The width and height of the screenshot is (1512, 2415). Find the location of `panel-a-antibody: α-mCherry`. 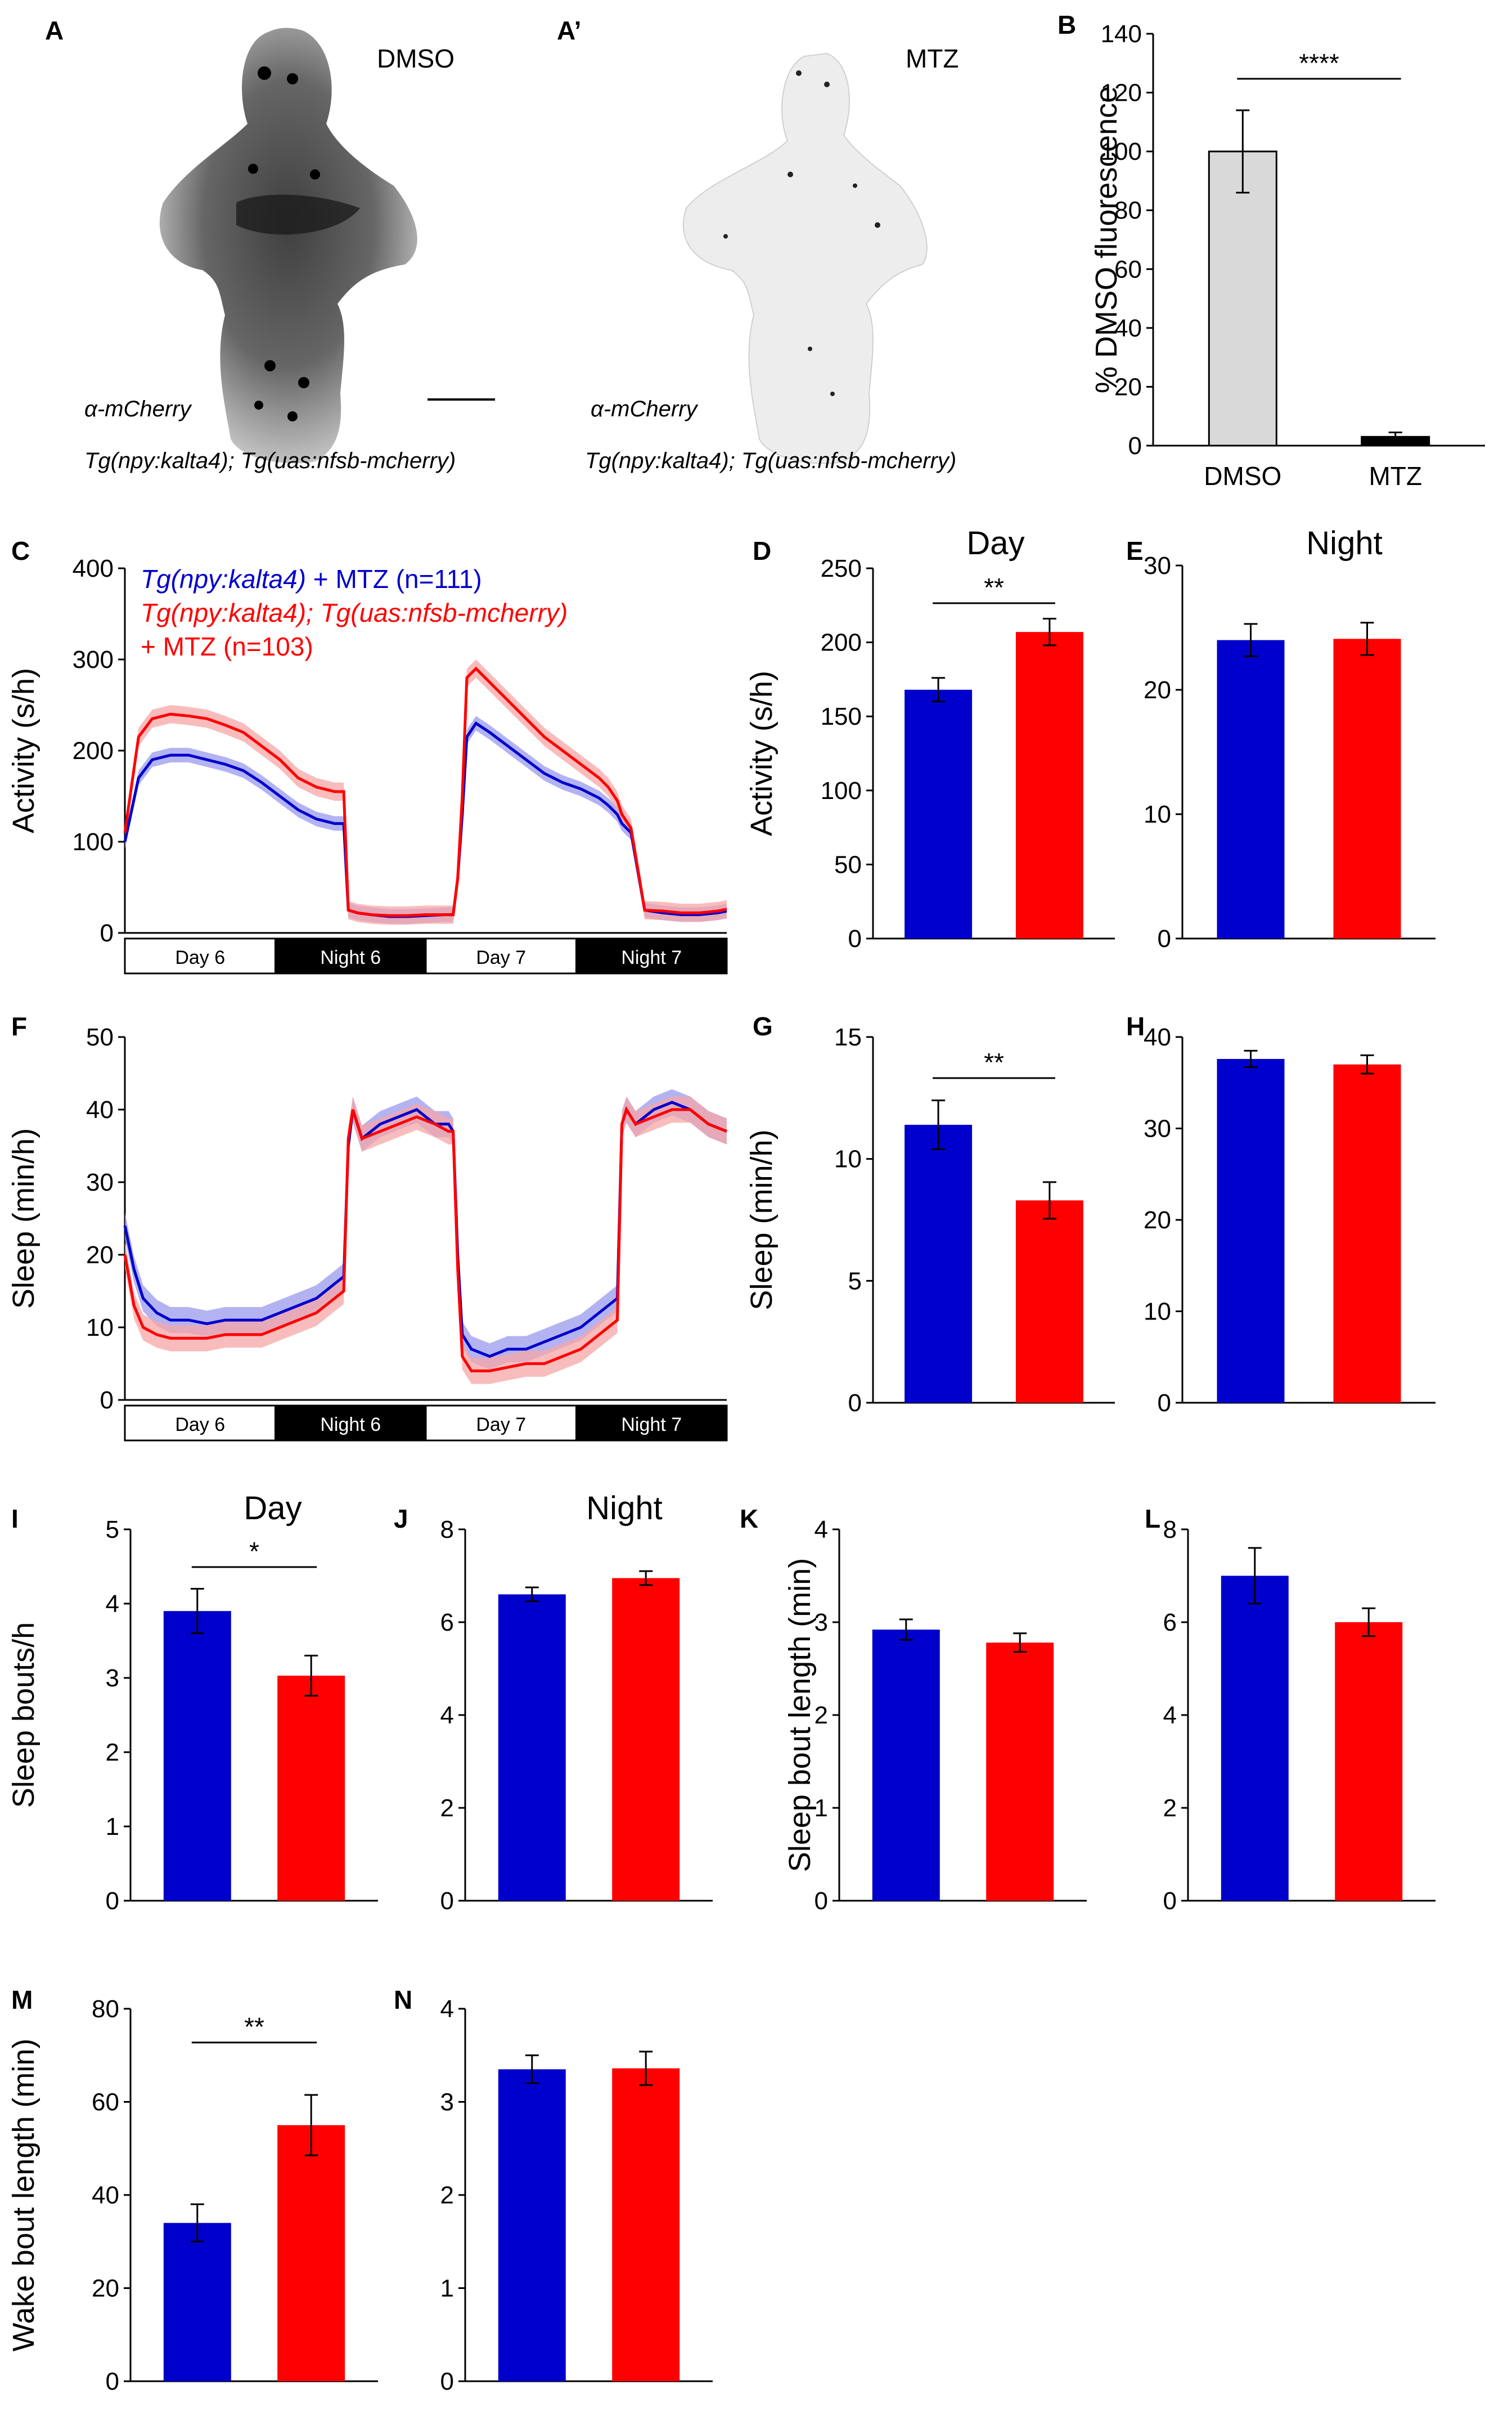

panel-a-antibody: α-mCherry is located at coordinates (138, 409).